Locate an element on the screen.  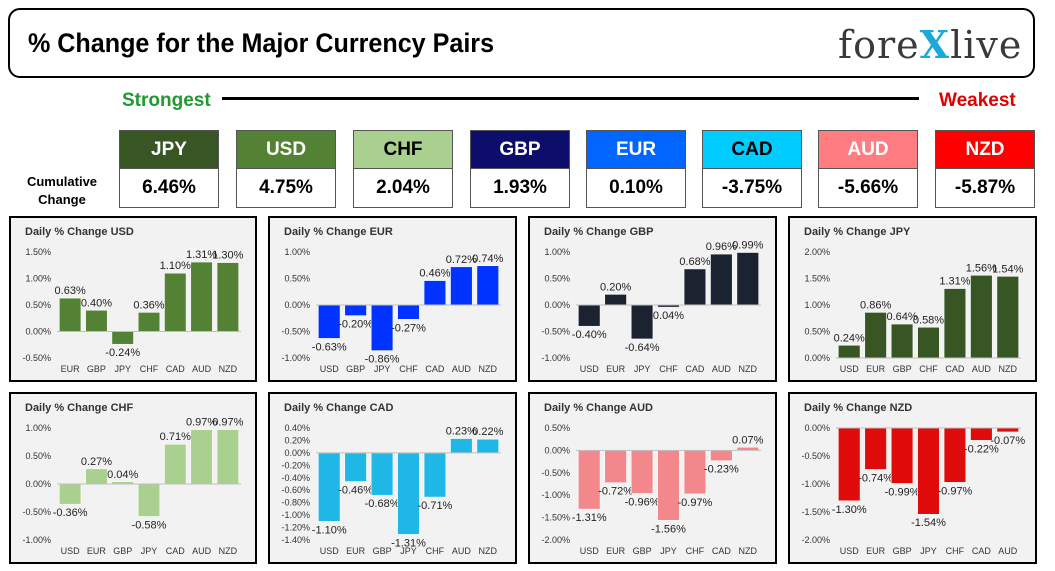
data-label: -0.20% is located at coordinates (355, 325).